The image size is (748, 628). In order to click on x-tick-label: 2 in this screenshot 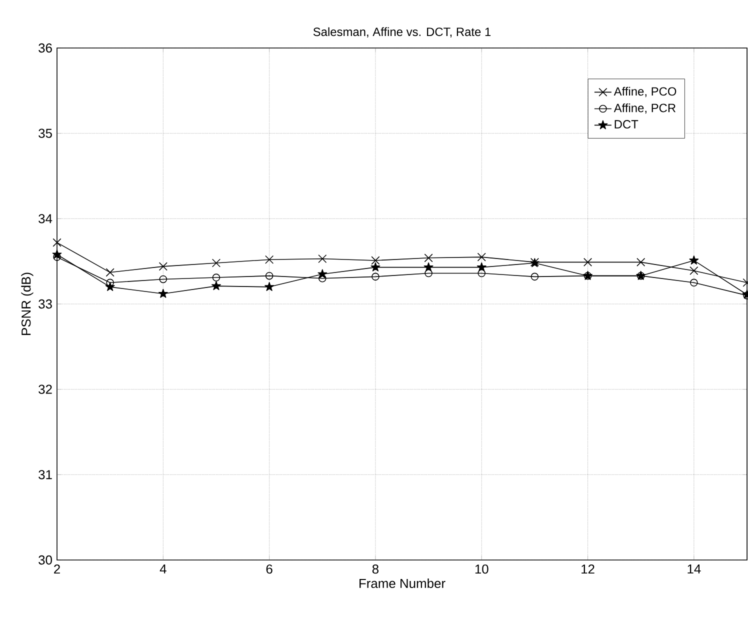, I will do `click(57, 569)`.